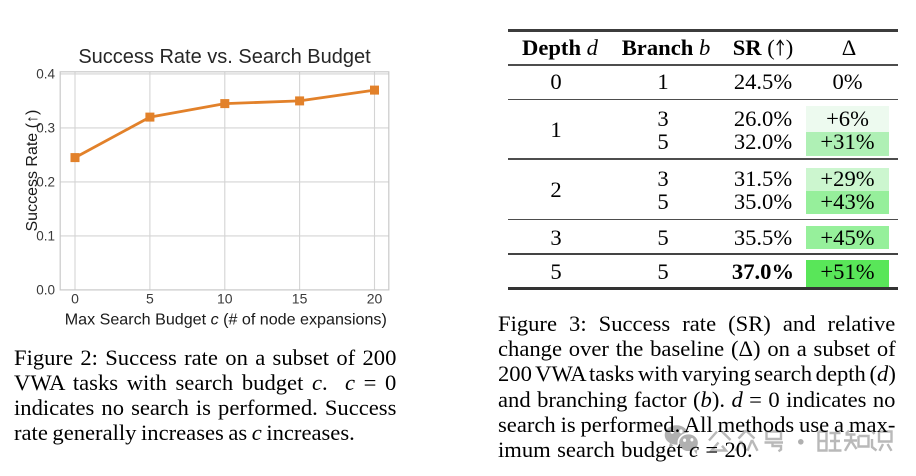  What do you see at coordinates (45, 236) in the screenshot?
I see `svg-text: 0.1` at bounding box center [45, 236].